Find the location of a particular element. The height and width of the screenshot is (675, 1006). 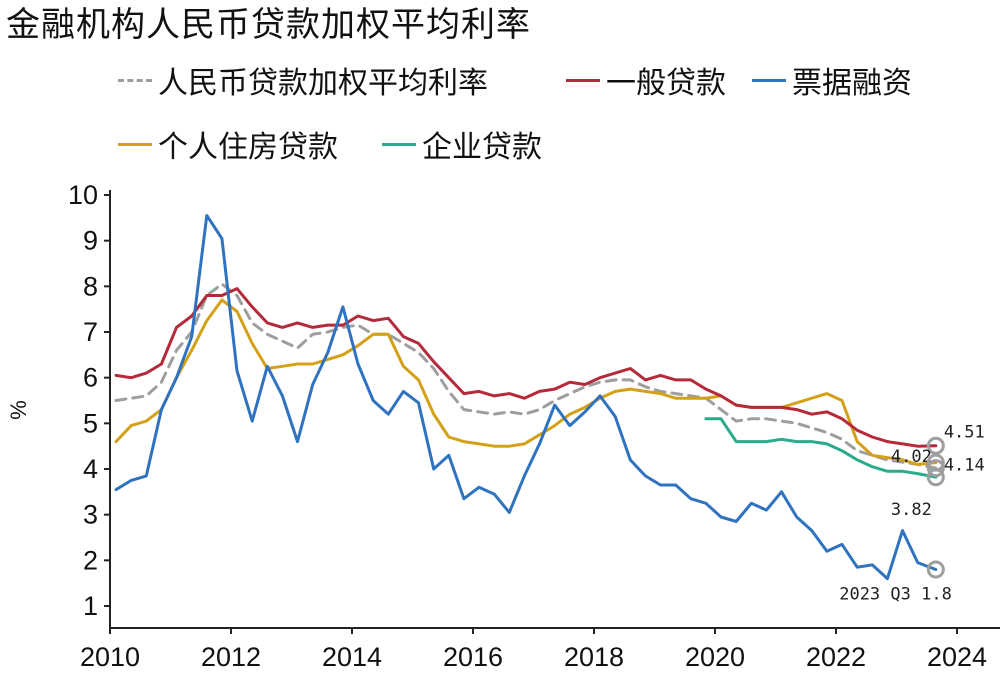

legend-item-weighted-average: 人民币贷款加权平均利率 is located at coordinates (303, 80).